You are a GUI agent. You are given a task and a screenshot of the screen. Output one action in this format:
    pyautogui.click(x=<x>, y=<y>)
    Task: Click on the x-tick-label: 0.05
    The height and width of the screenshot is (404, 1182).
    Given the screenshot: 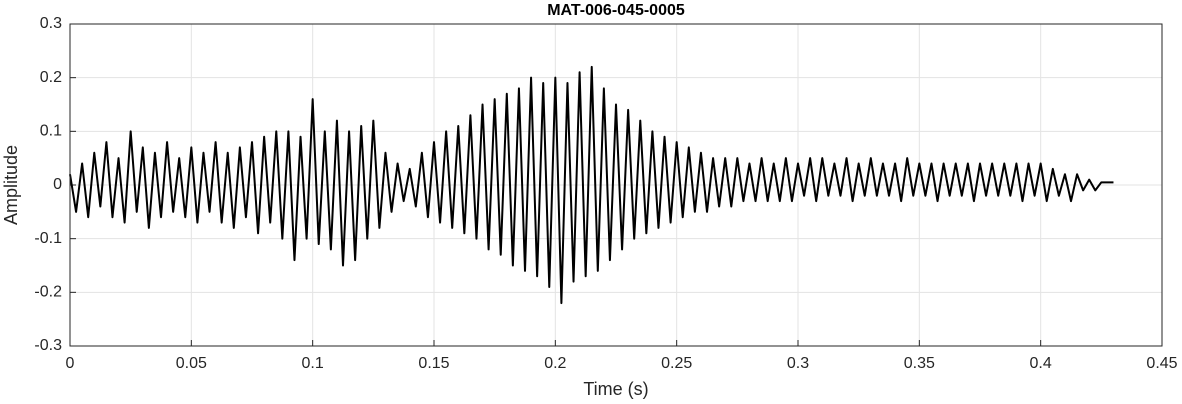 What is the action you would take?
    pyautogui.click(x=191, y=363)
    